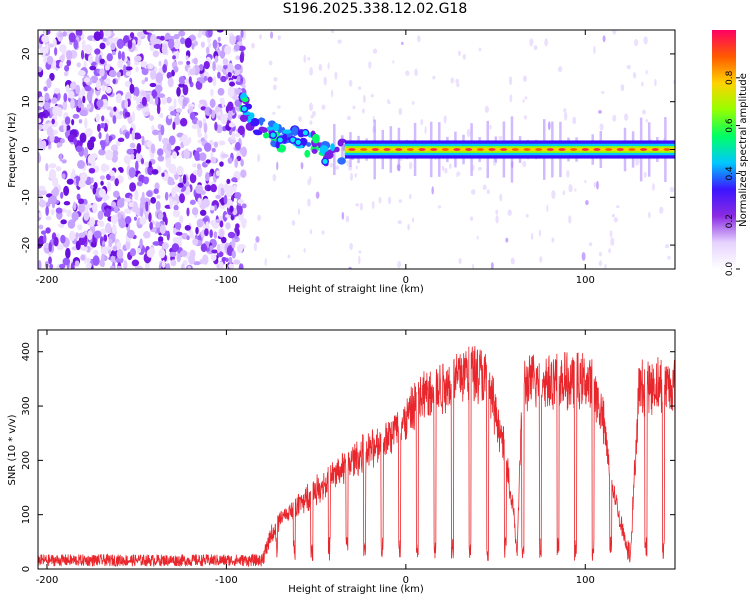  I want to click on spectrogram-ytick-label: 10, so click(26, 101).